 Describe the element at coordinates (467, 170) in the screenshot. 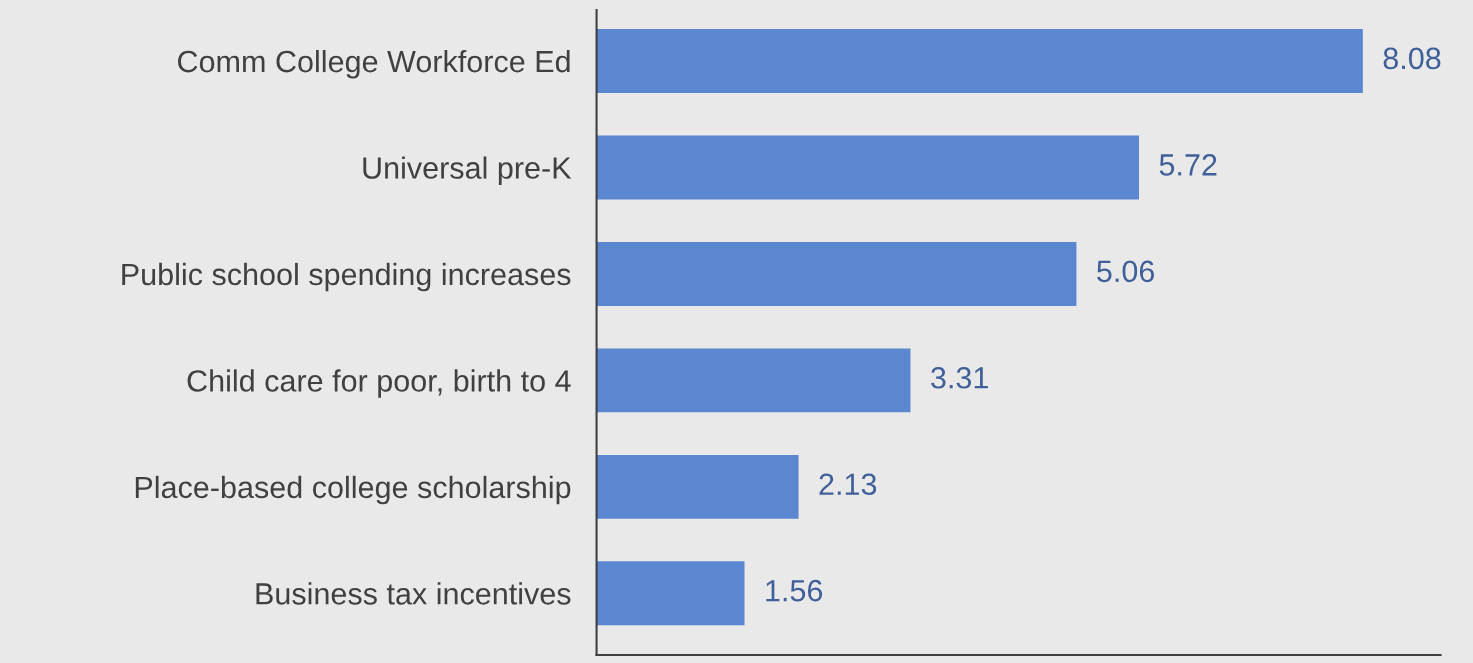

I see `y-tick-label: Universal pre-K` at that location.